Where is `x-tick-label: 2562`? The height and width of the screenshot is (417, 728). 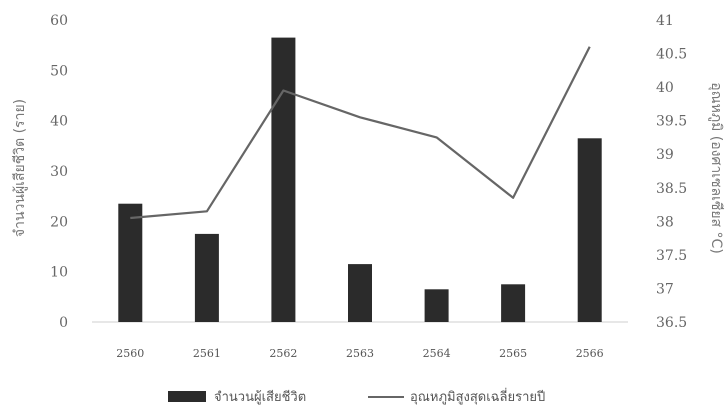
x-tick-label: 2562 is located at coordinates (283, 353).